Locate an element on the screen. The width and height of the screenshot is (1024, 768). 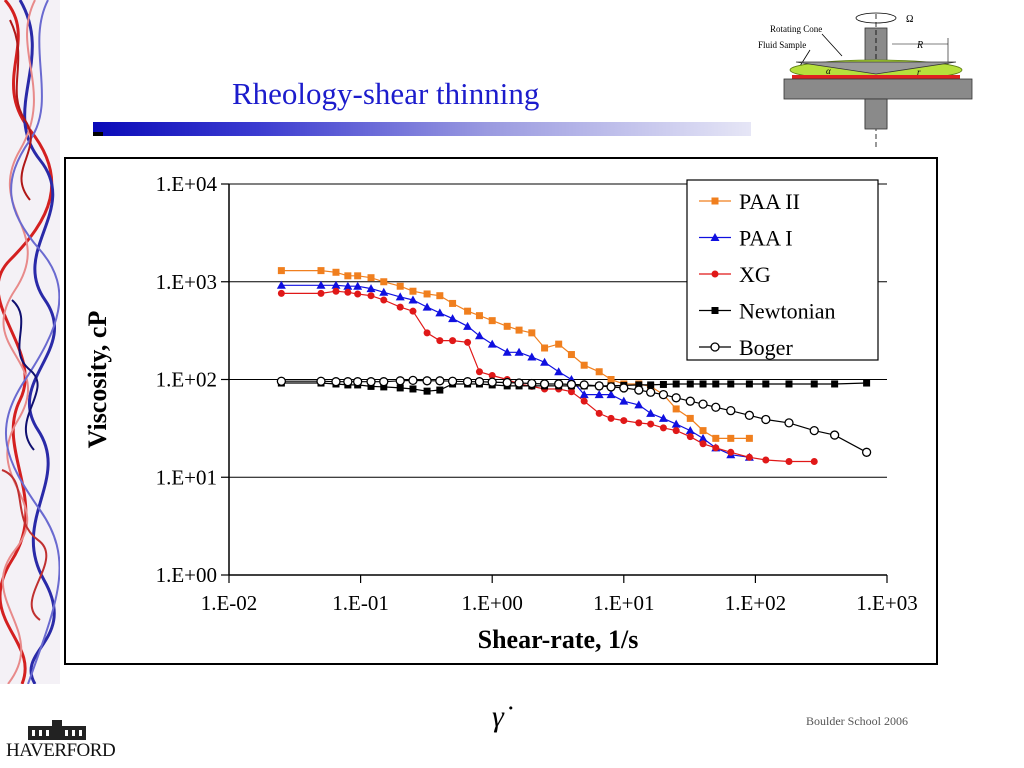
haverford-building-logo is located at coordinates (57, 730).